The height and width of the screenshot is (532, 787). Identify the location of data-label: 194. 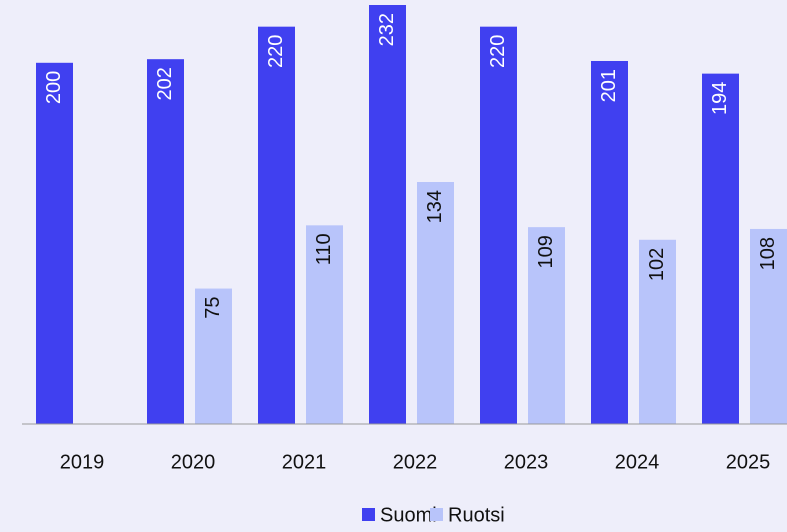
(720, 98).